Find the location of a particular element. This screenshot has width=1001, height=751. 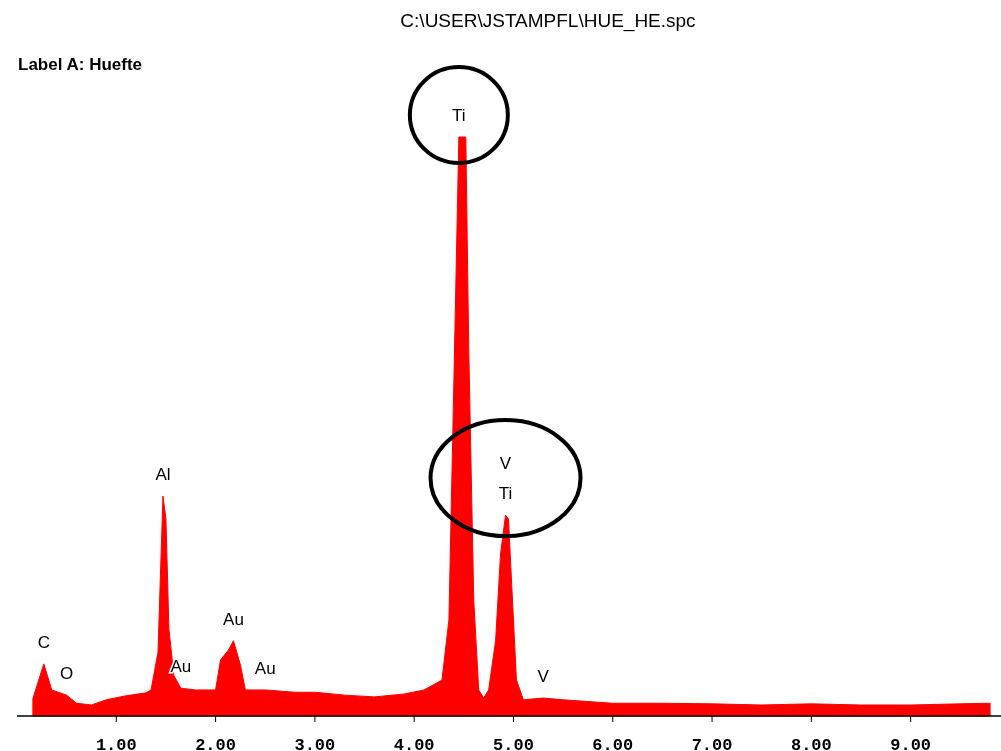

annotation: O is located at coordinates (67, 674).